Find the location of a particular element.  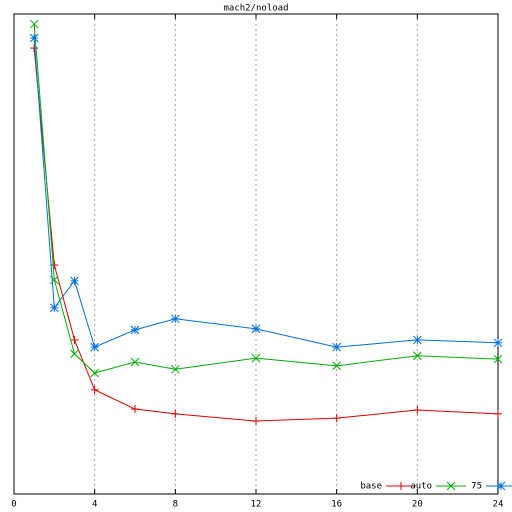

x-tick-label: 0 is located at coordinates (13, 505).